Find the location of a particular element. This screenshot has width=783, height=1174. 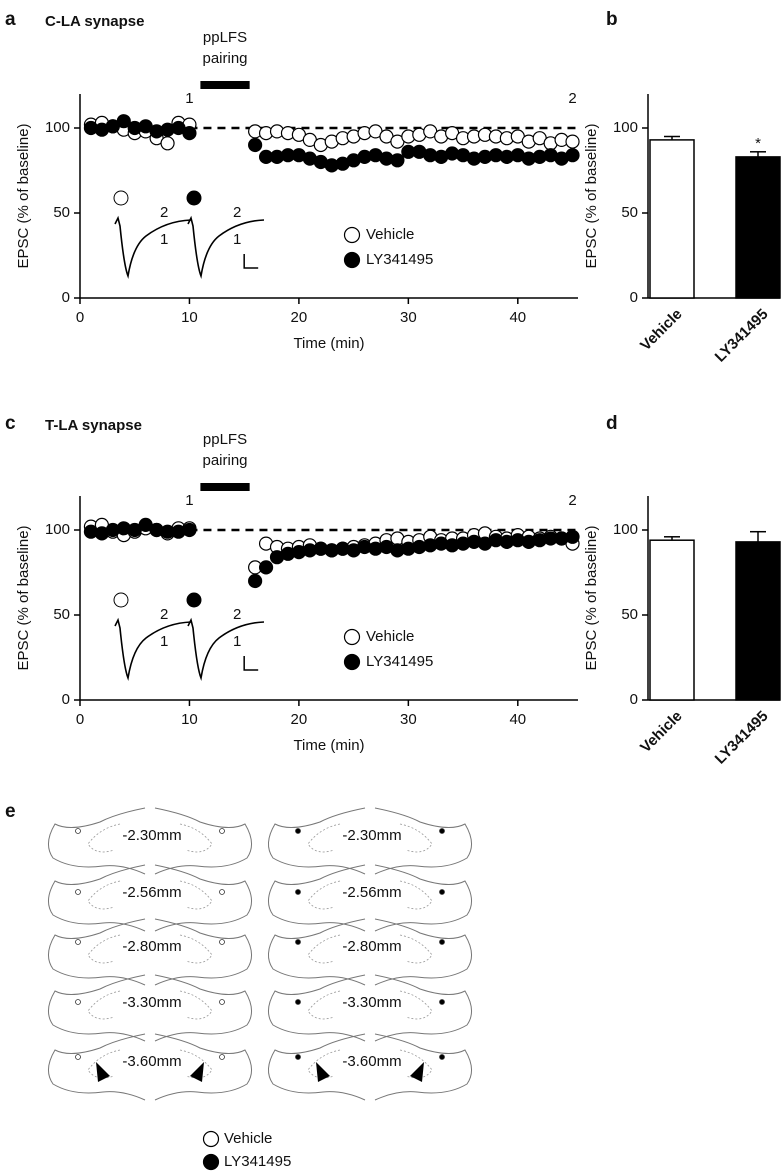

significance-mark: * is located at coordinates (758, 143).